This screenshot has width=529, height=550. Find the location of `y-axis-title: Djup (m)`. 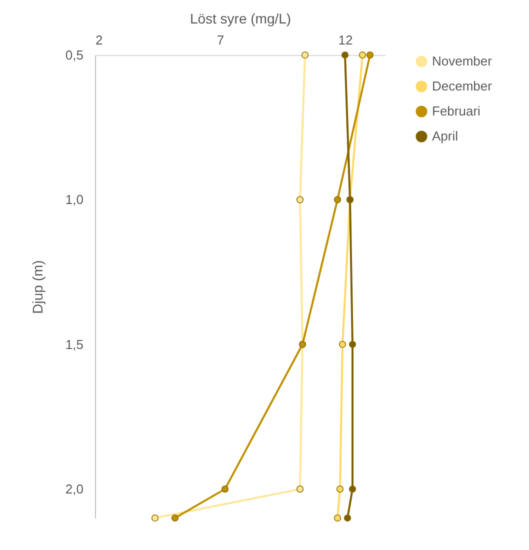

y-axis-title: Djup (m) is located at coordinates (37, 287).